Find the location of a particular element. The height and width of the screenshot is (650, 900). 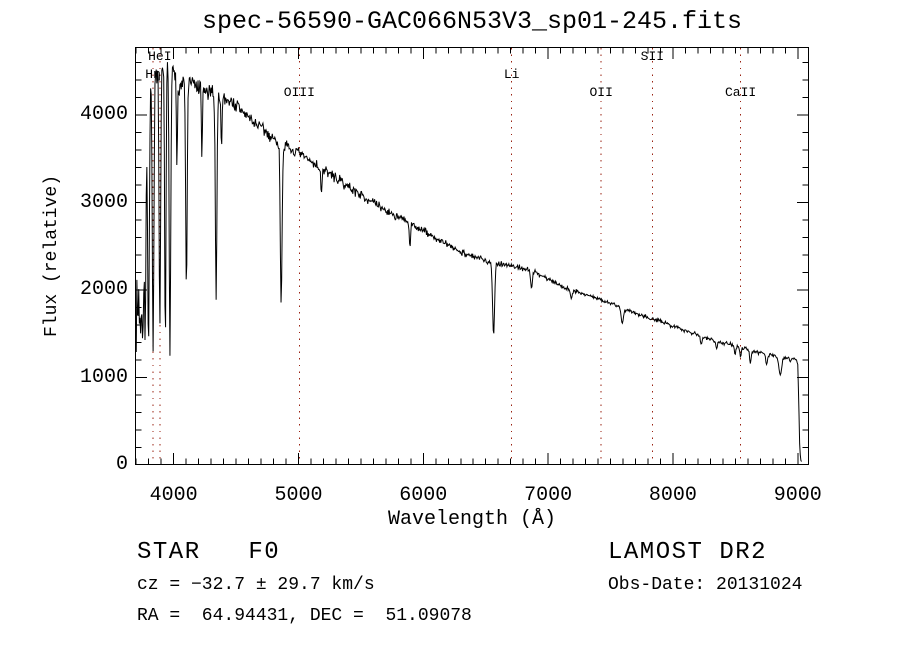

y-tick-label: 3000 is located at coordinates (103, 202).